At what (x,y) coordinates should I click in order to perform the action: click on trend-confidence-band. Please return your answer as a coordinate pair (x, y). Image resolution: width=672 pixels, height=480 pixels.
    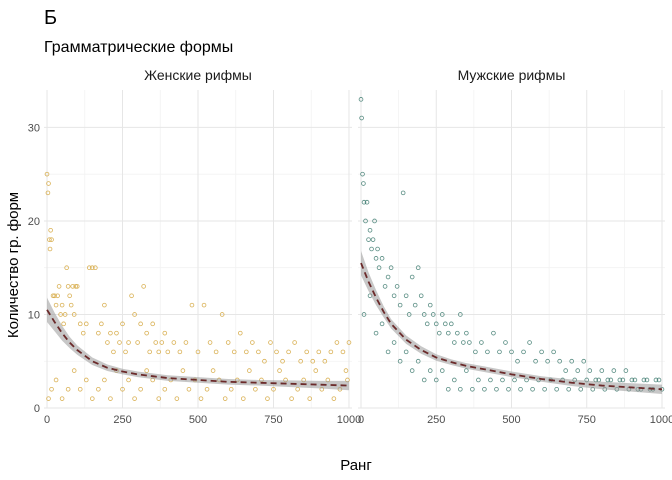
    Looking at the image, I should click on (198, 344).